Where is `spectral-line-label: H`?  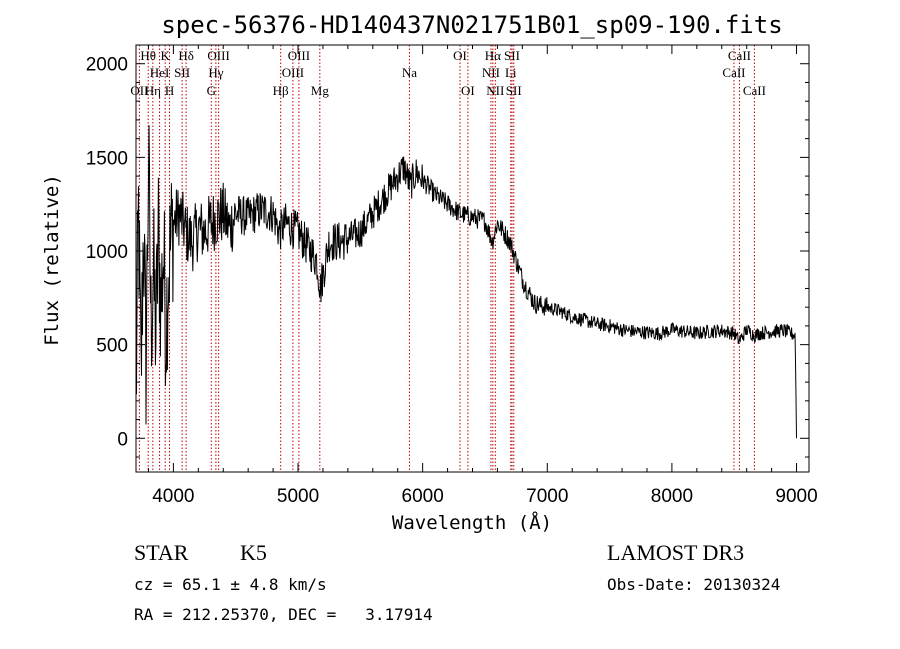 spectral-line-label: H is located at coordinates (169, 90).